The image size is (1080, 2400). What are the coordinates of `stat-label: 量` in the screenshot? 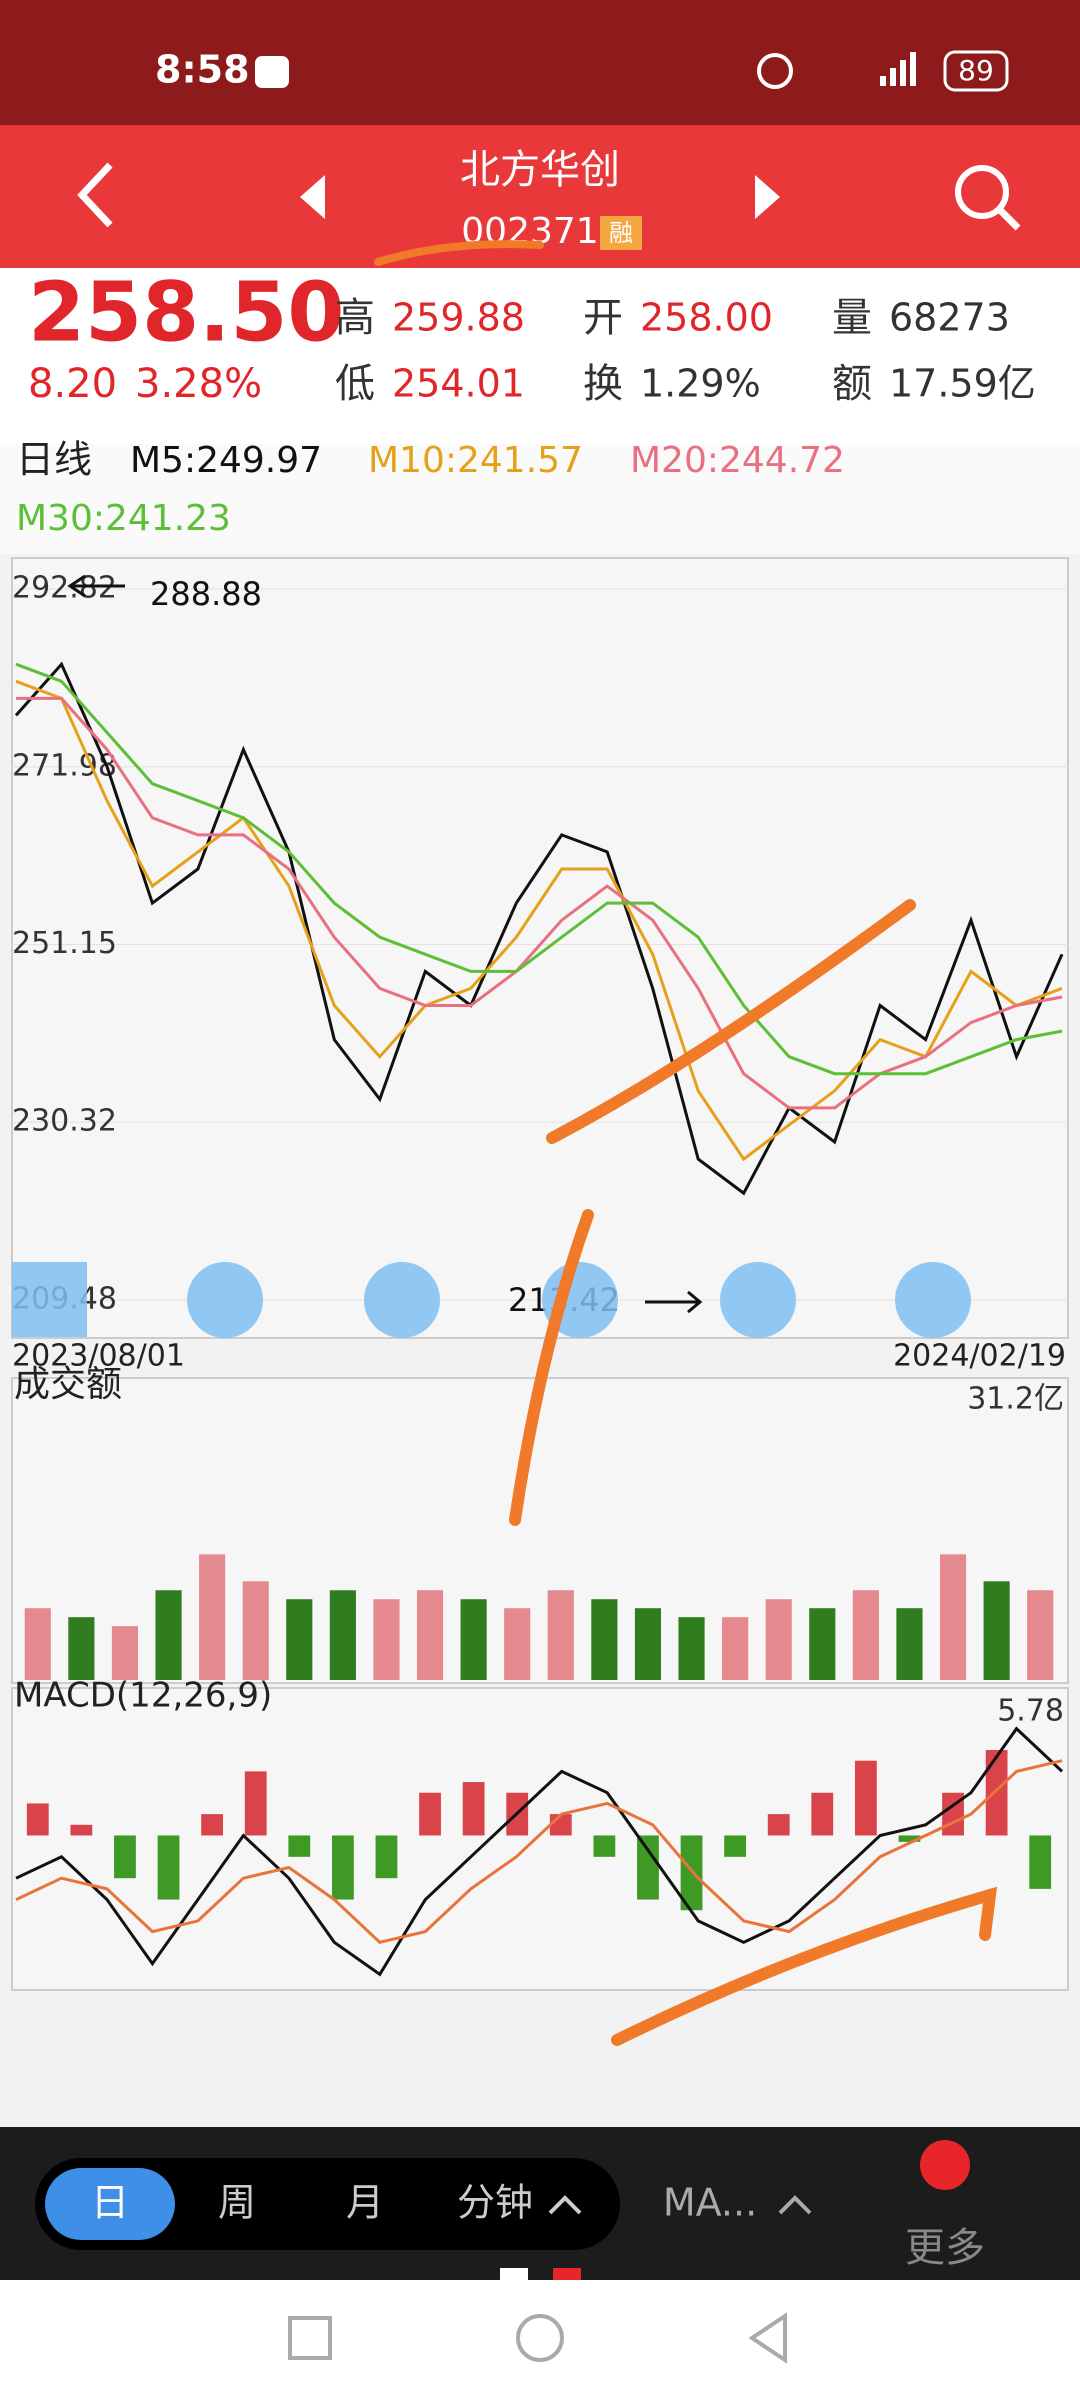 It's located at (852, 318).